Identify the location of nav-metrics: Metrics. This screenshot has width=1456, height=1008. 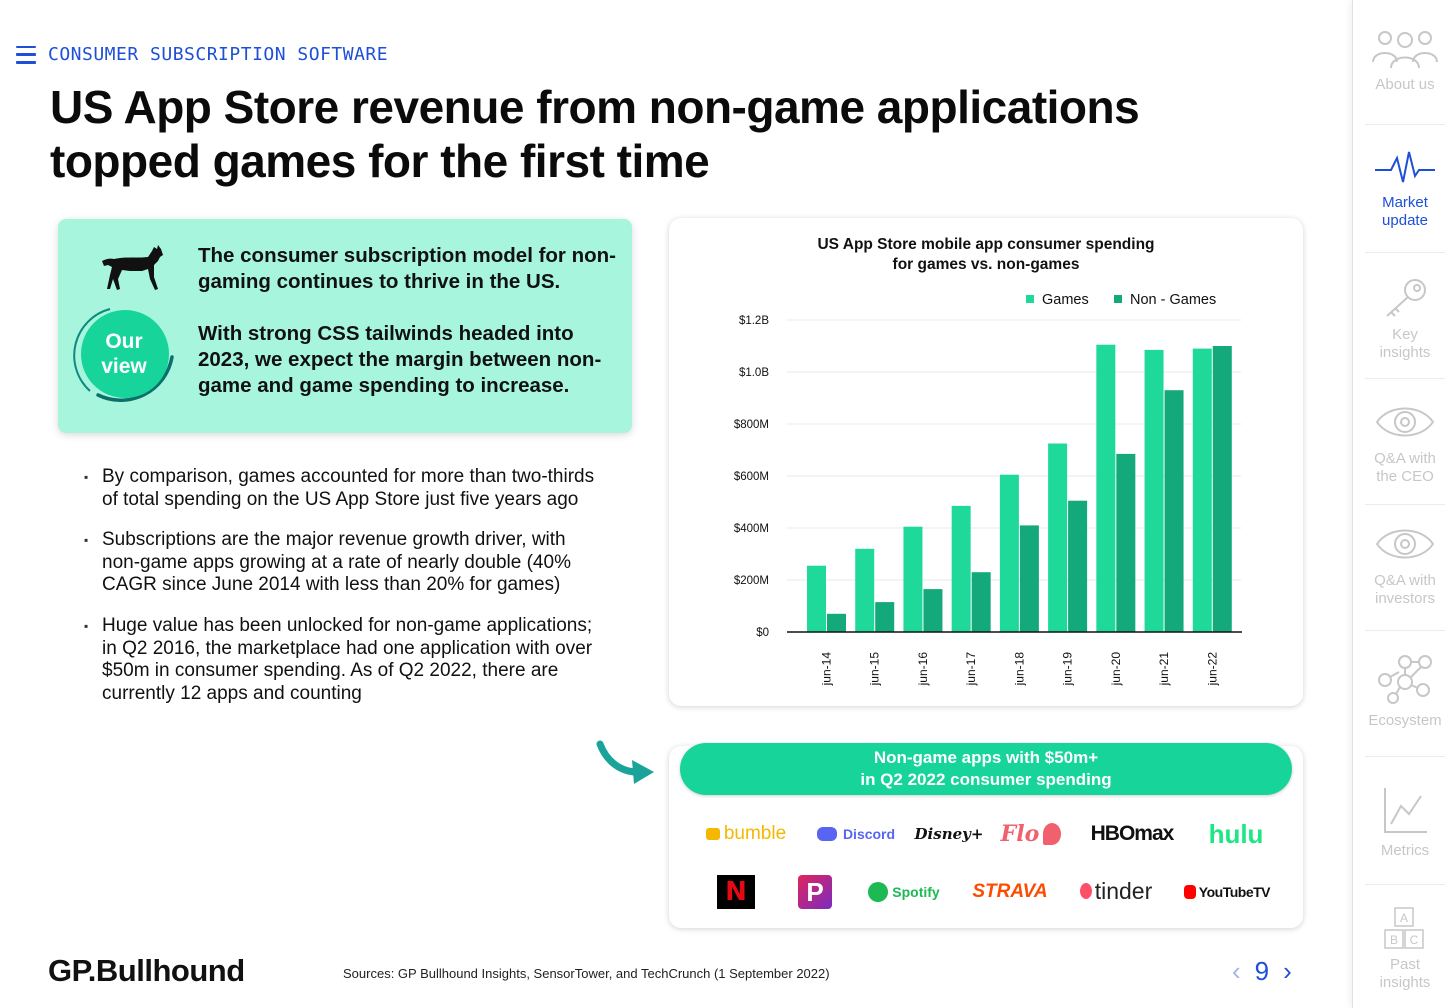
(1404, 822).